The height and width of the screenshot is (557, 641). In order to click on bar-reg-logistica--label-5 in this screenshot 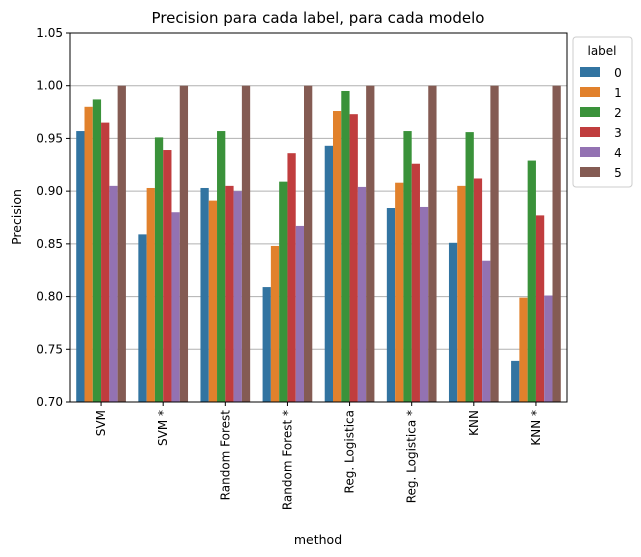, I will do `click(432, 243)`.